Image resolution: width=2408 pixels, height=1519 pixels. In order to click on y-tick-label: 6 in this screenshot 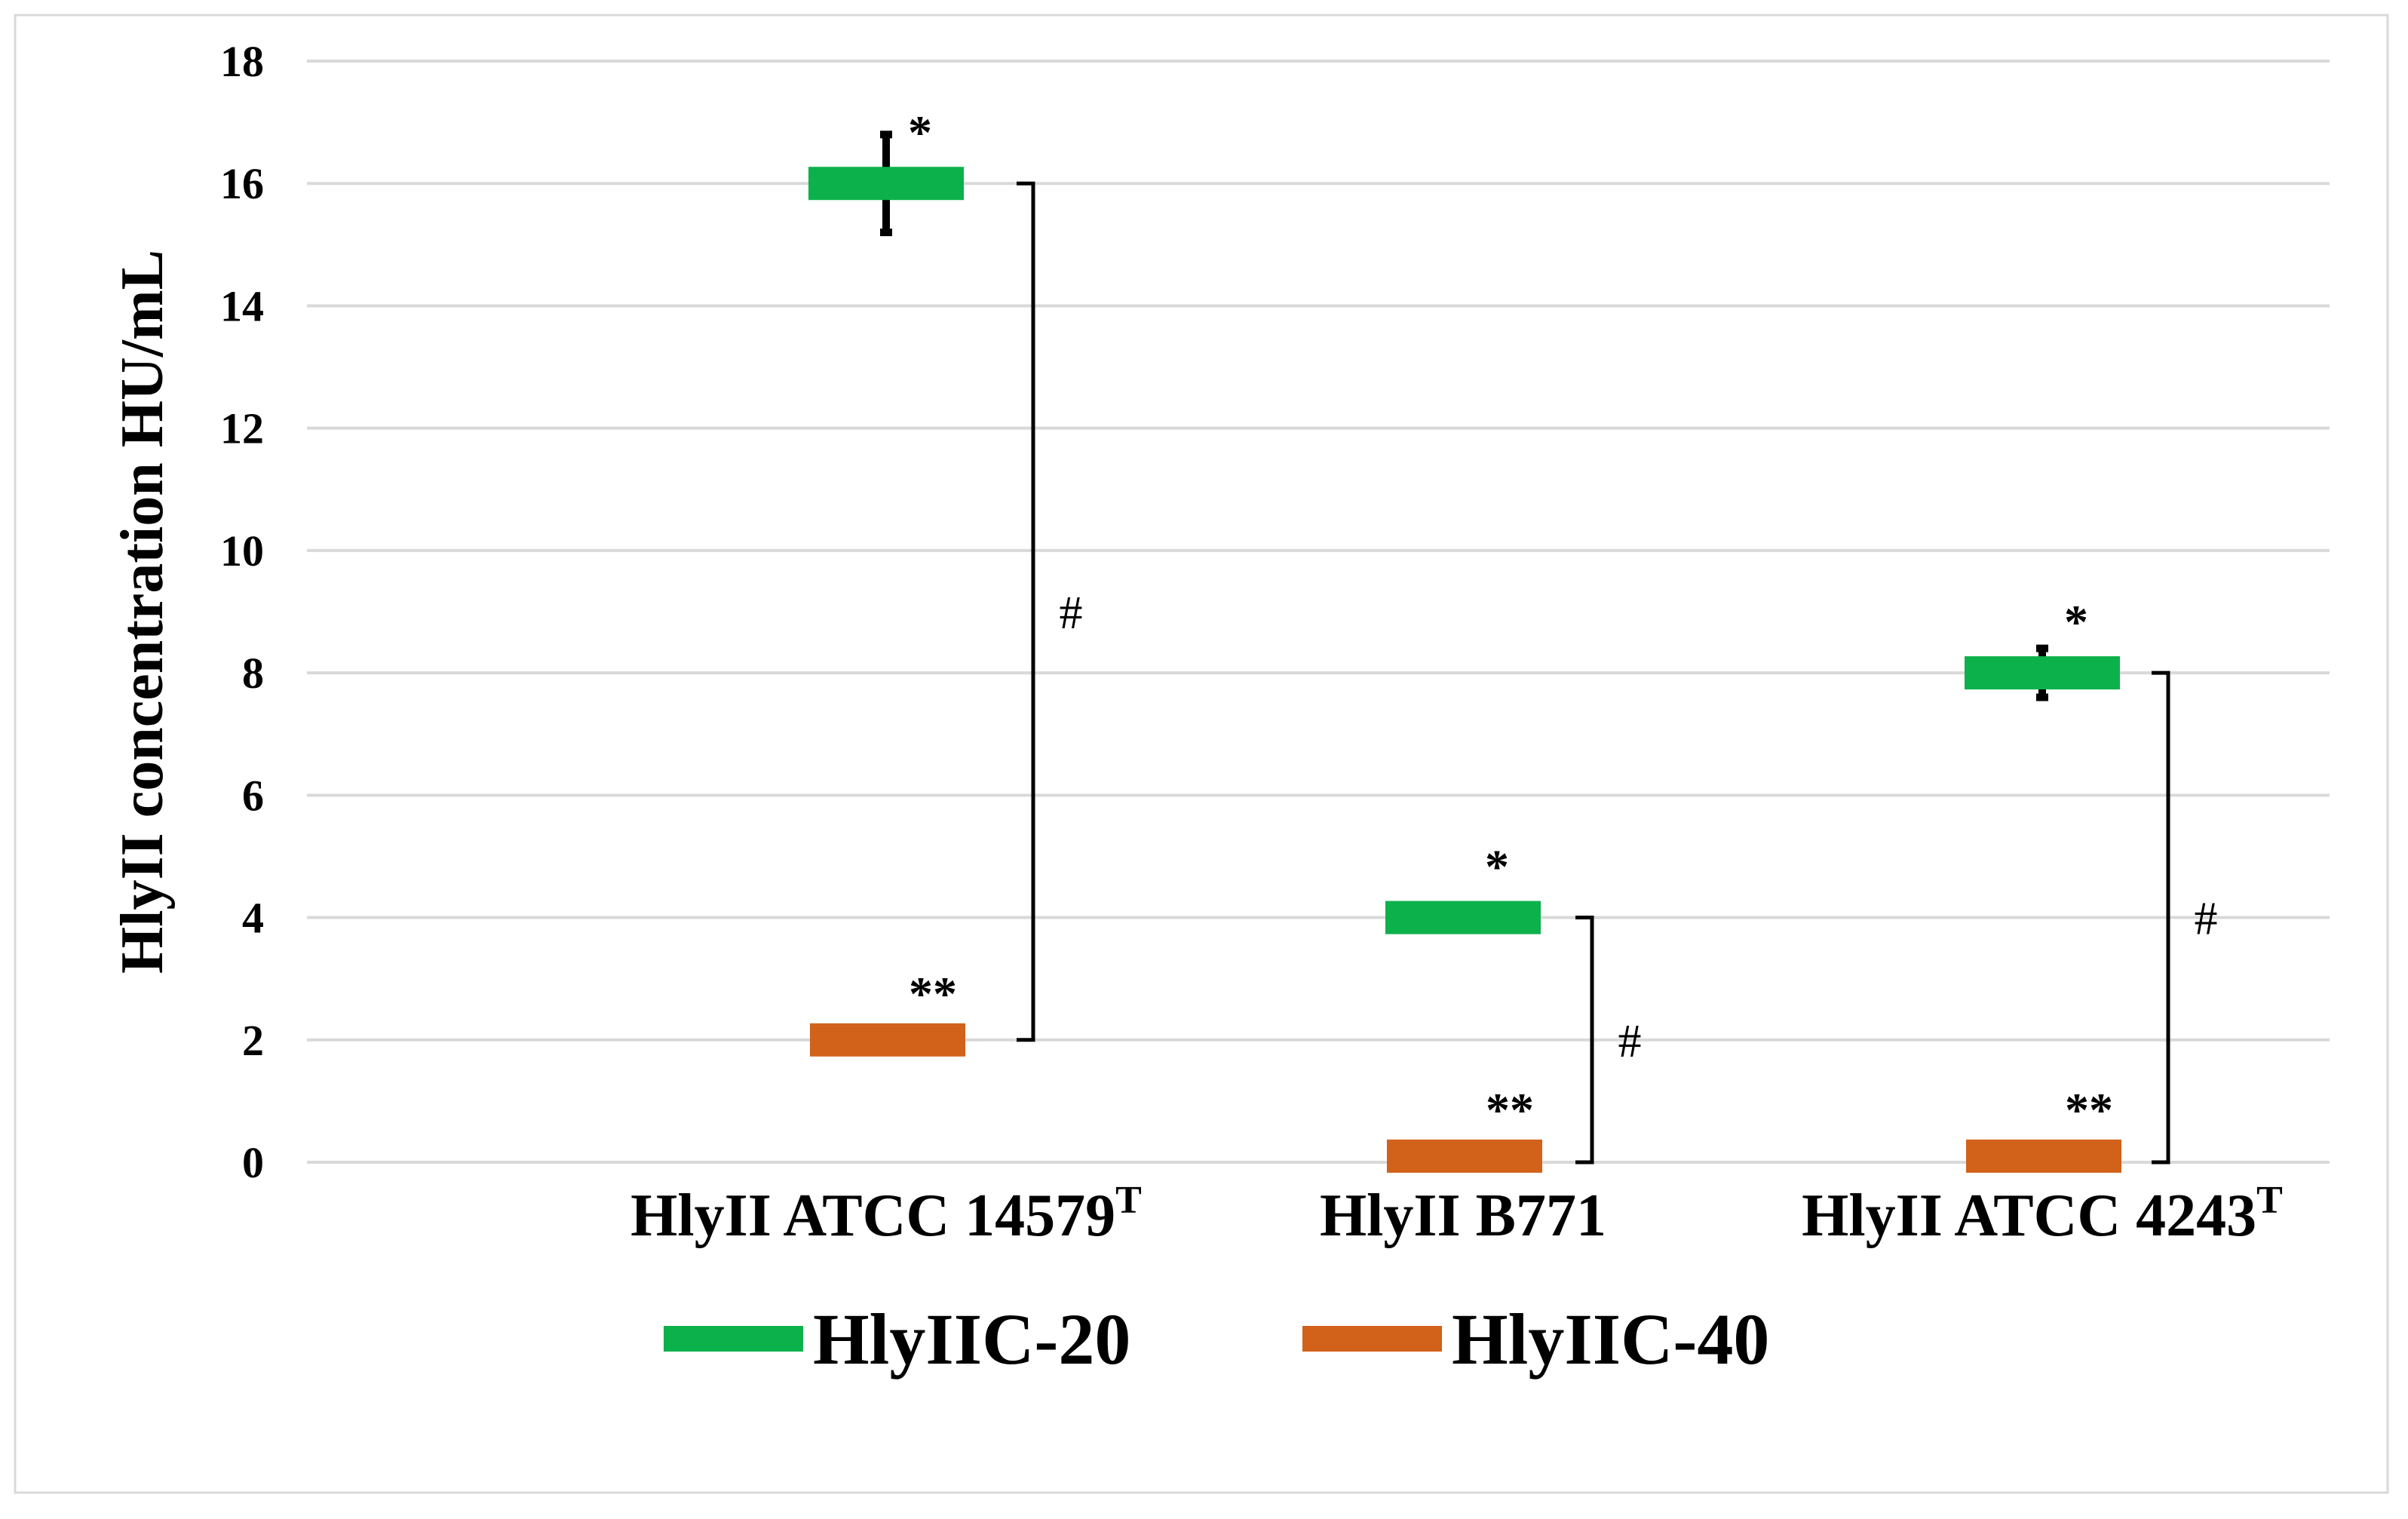, I will do `click(253, 796)`.